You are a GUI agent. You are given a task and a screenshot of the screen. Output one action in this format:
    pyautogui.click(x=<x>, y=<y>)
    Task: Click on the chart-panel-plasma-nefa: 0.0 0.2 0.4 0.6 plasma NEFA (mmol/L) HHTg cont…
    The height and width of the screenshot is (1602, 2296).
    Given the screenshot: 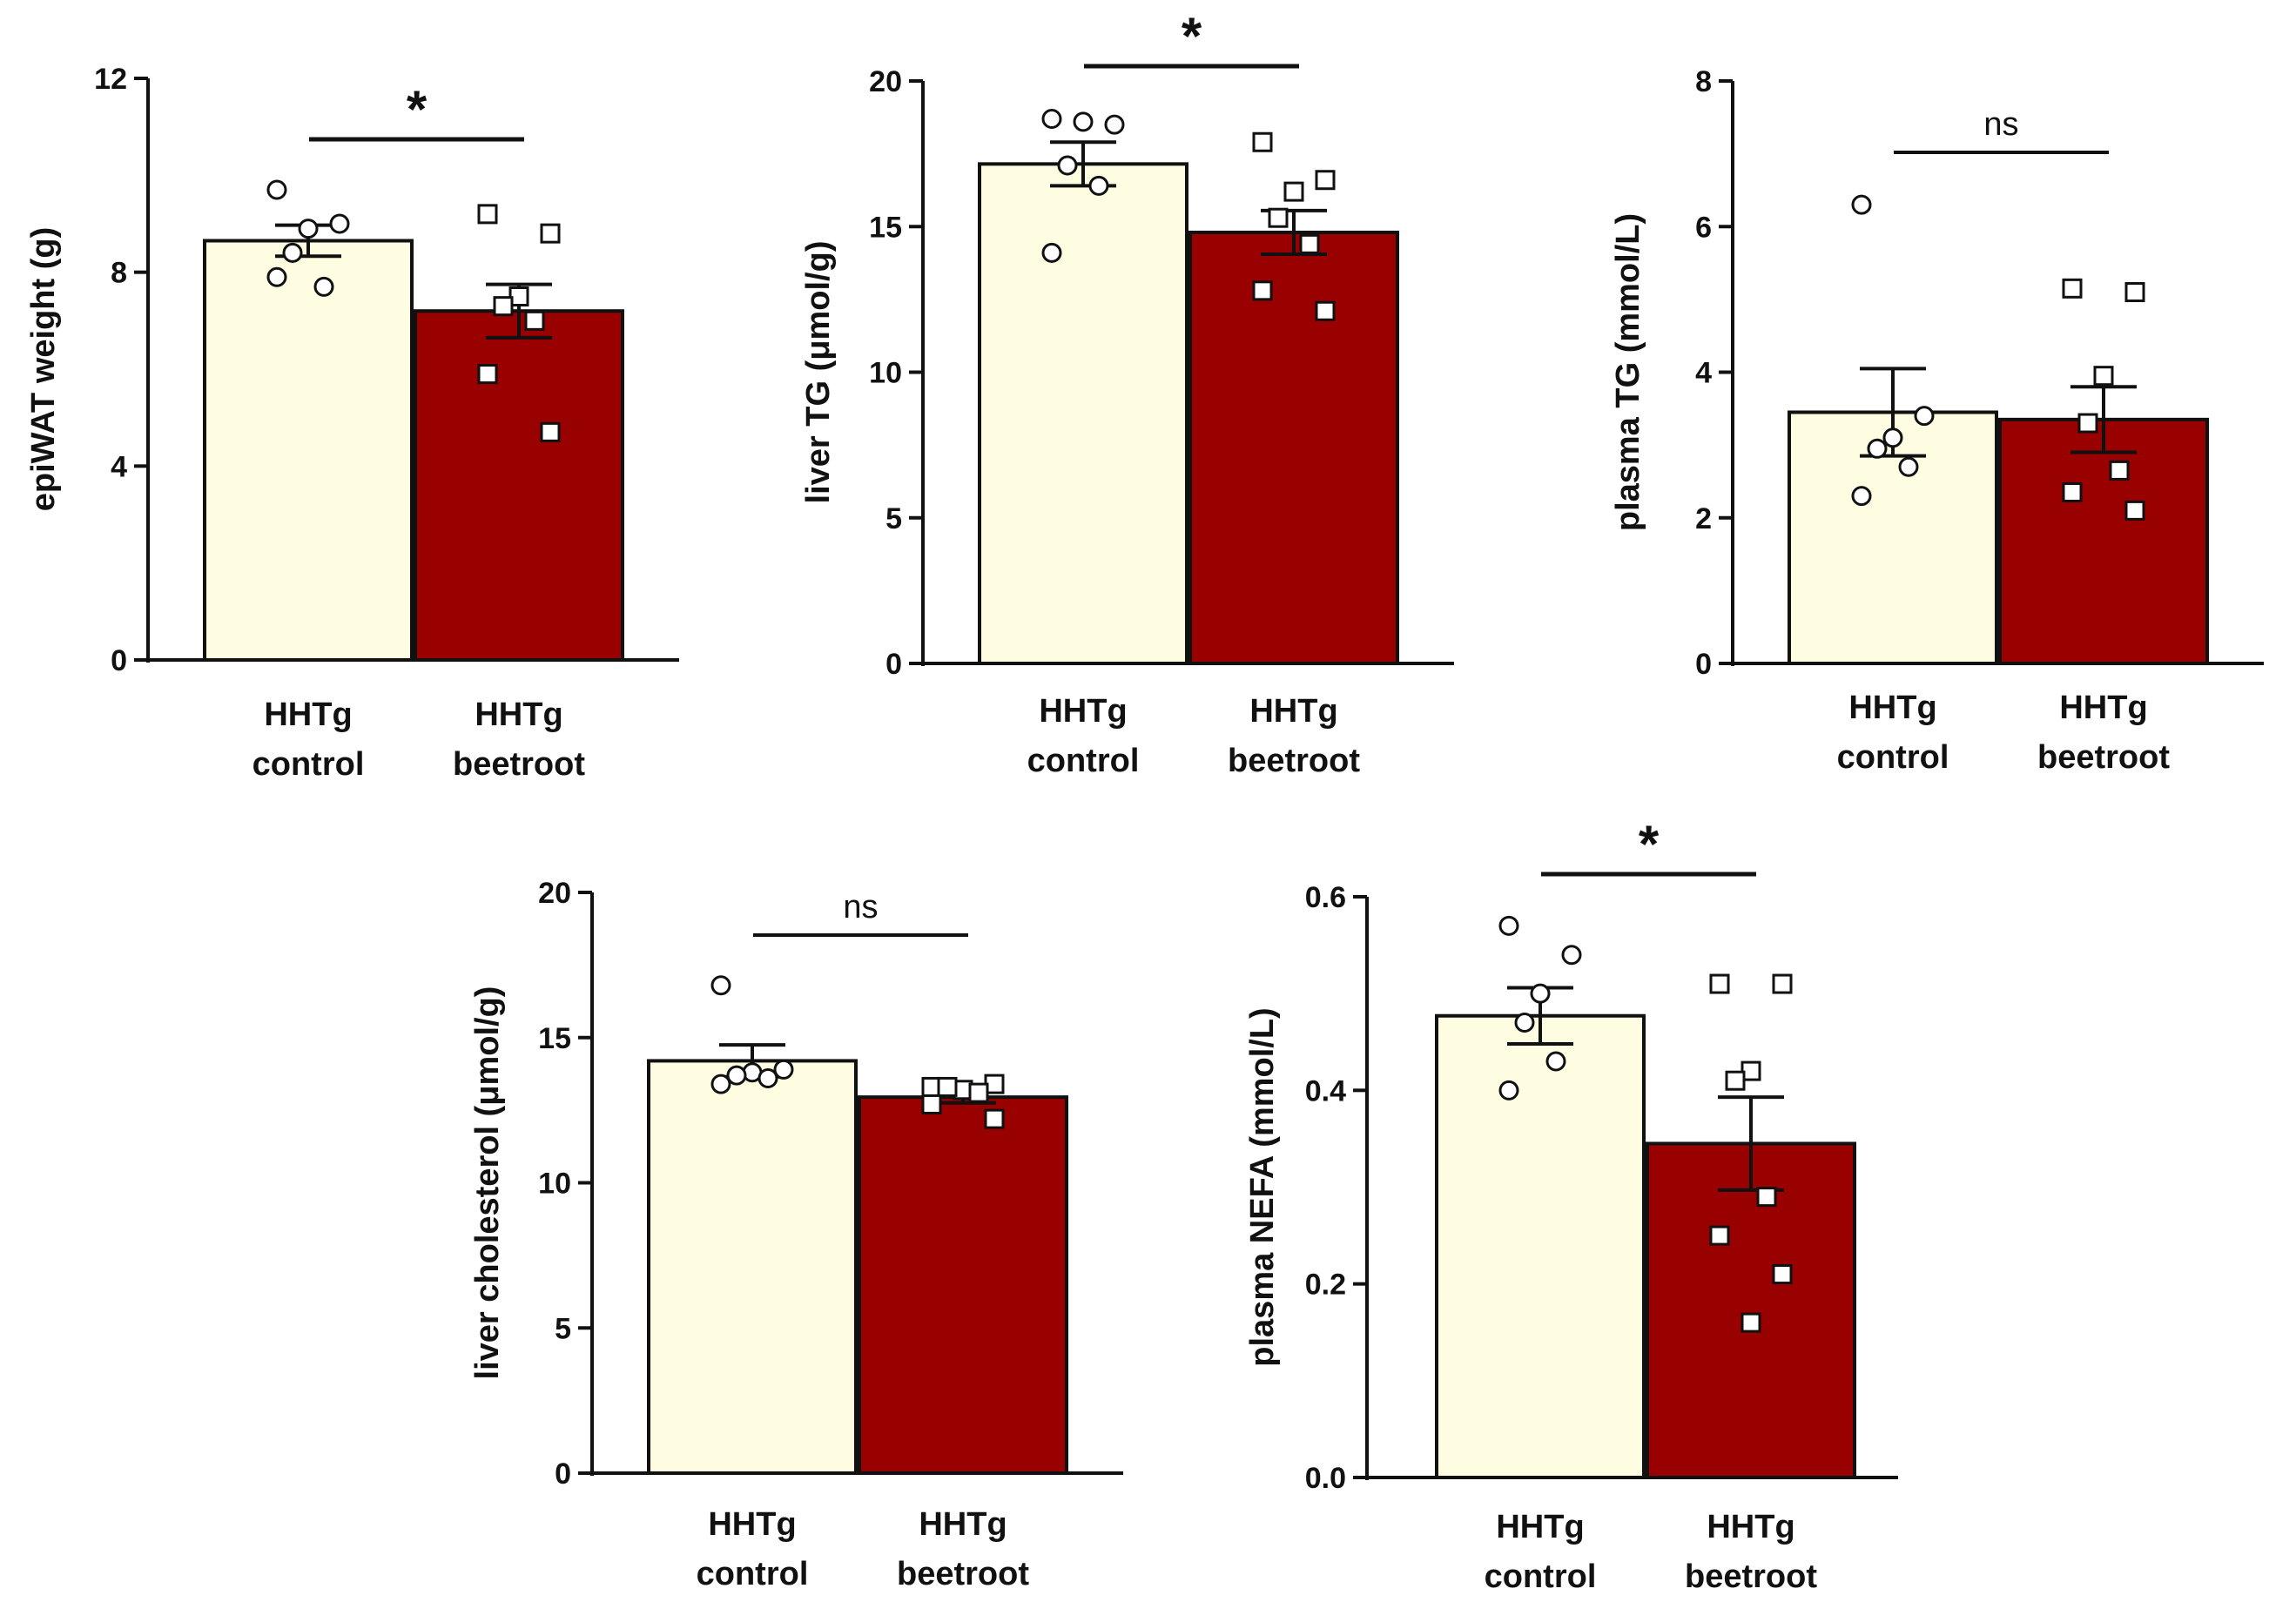 What is the action you would take?
    pyautogui.click(x=1584, y=1210)
    